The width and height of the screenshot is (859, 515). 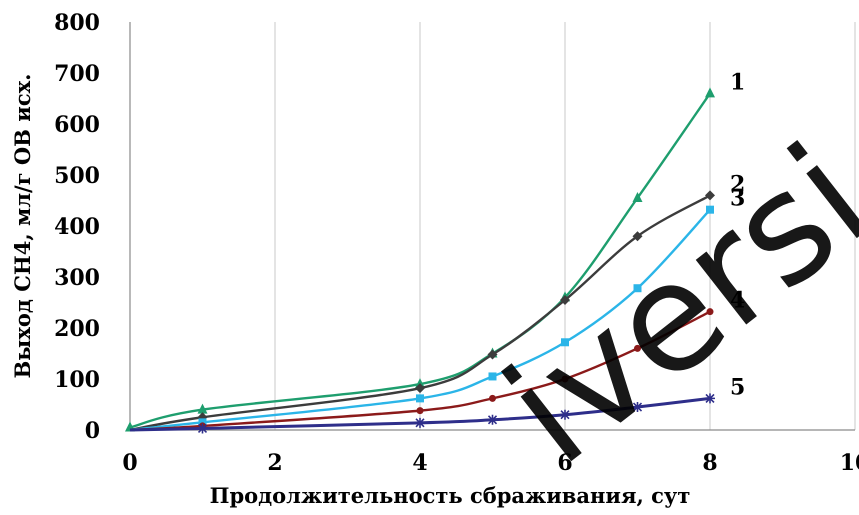 I want to click on y-tick-label: 0, so click(x=92, y=431).